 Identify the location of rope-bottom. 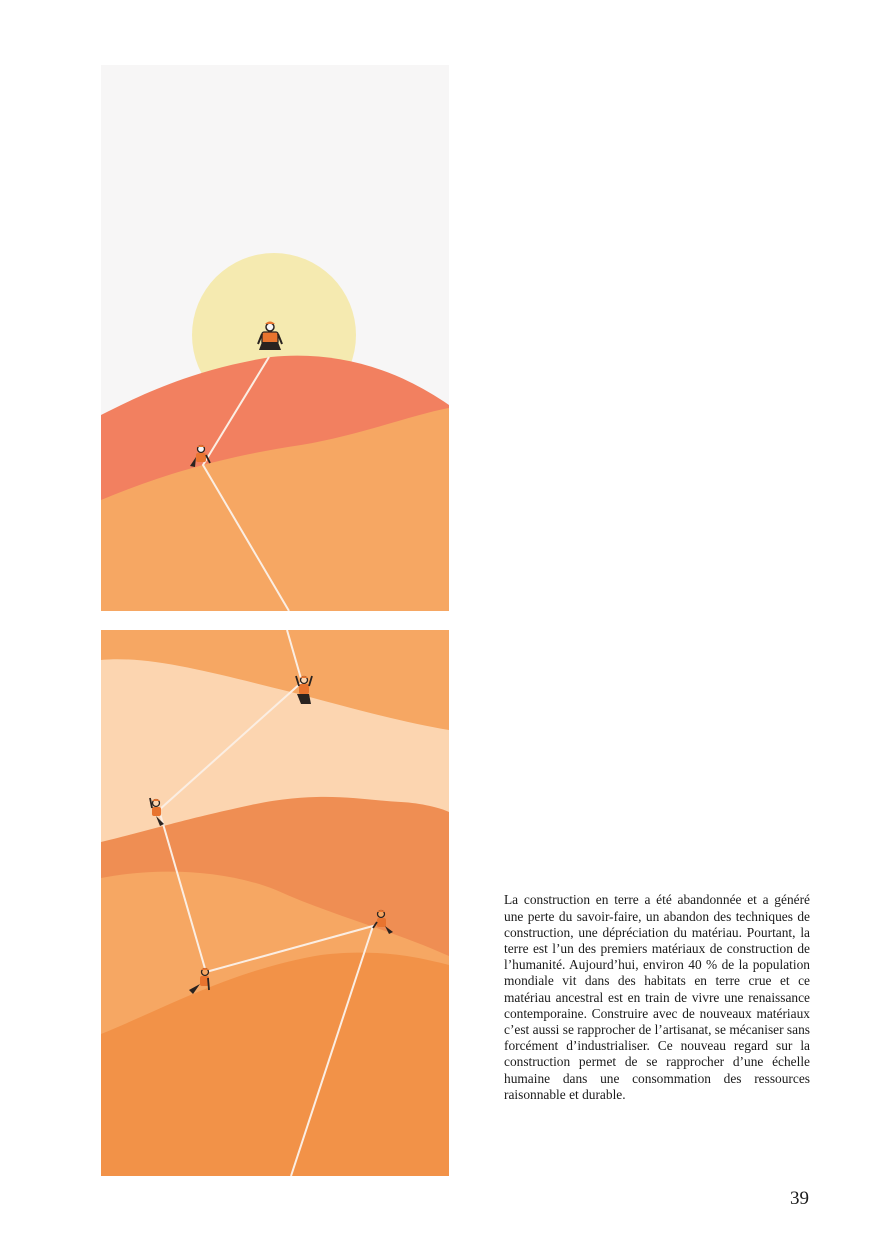
(266, 903).